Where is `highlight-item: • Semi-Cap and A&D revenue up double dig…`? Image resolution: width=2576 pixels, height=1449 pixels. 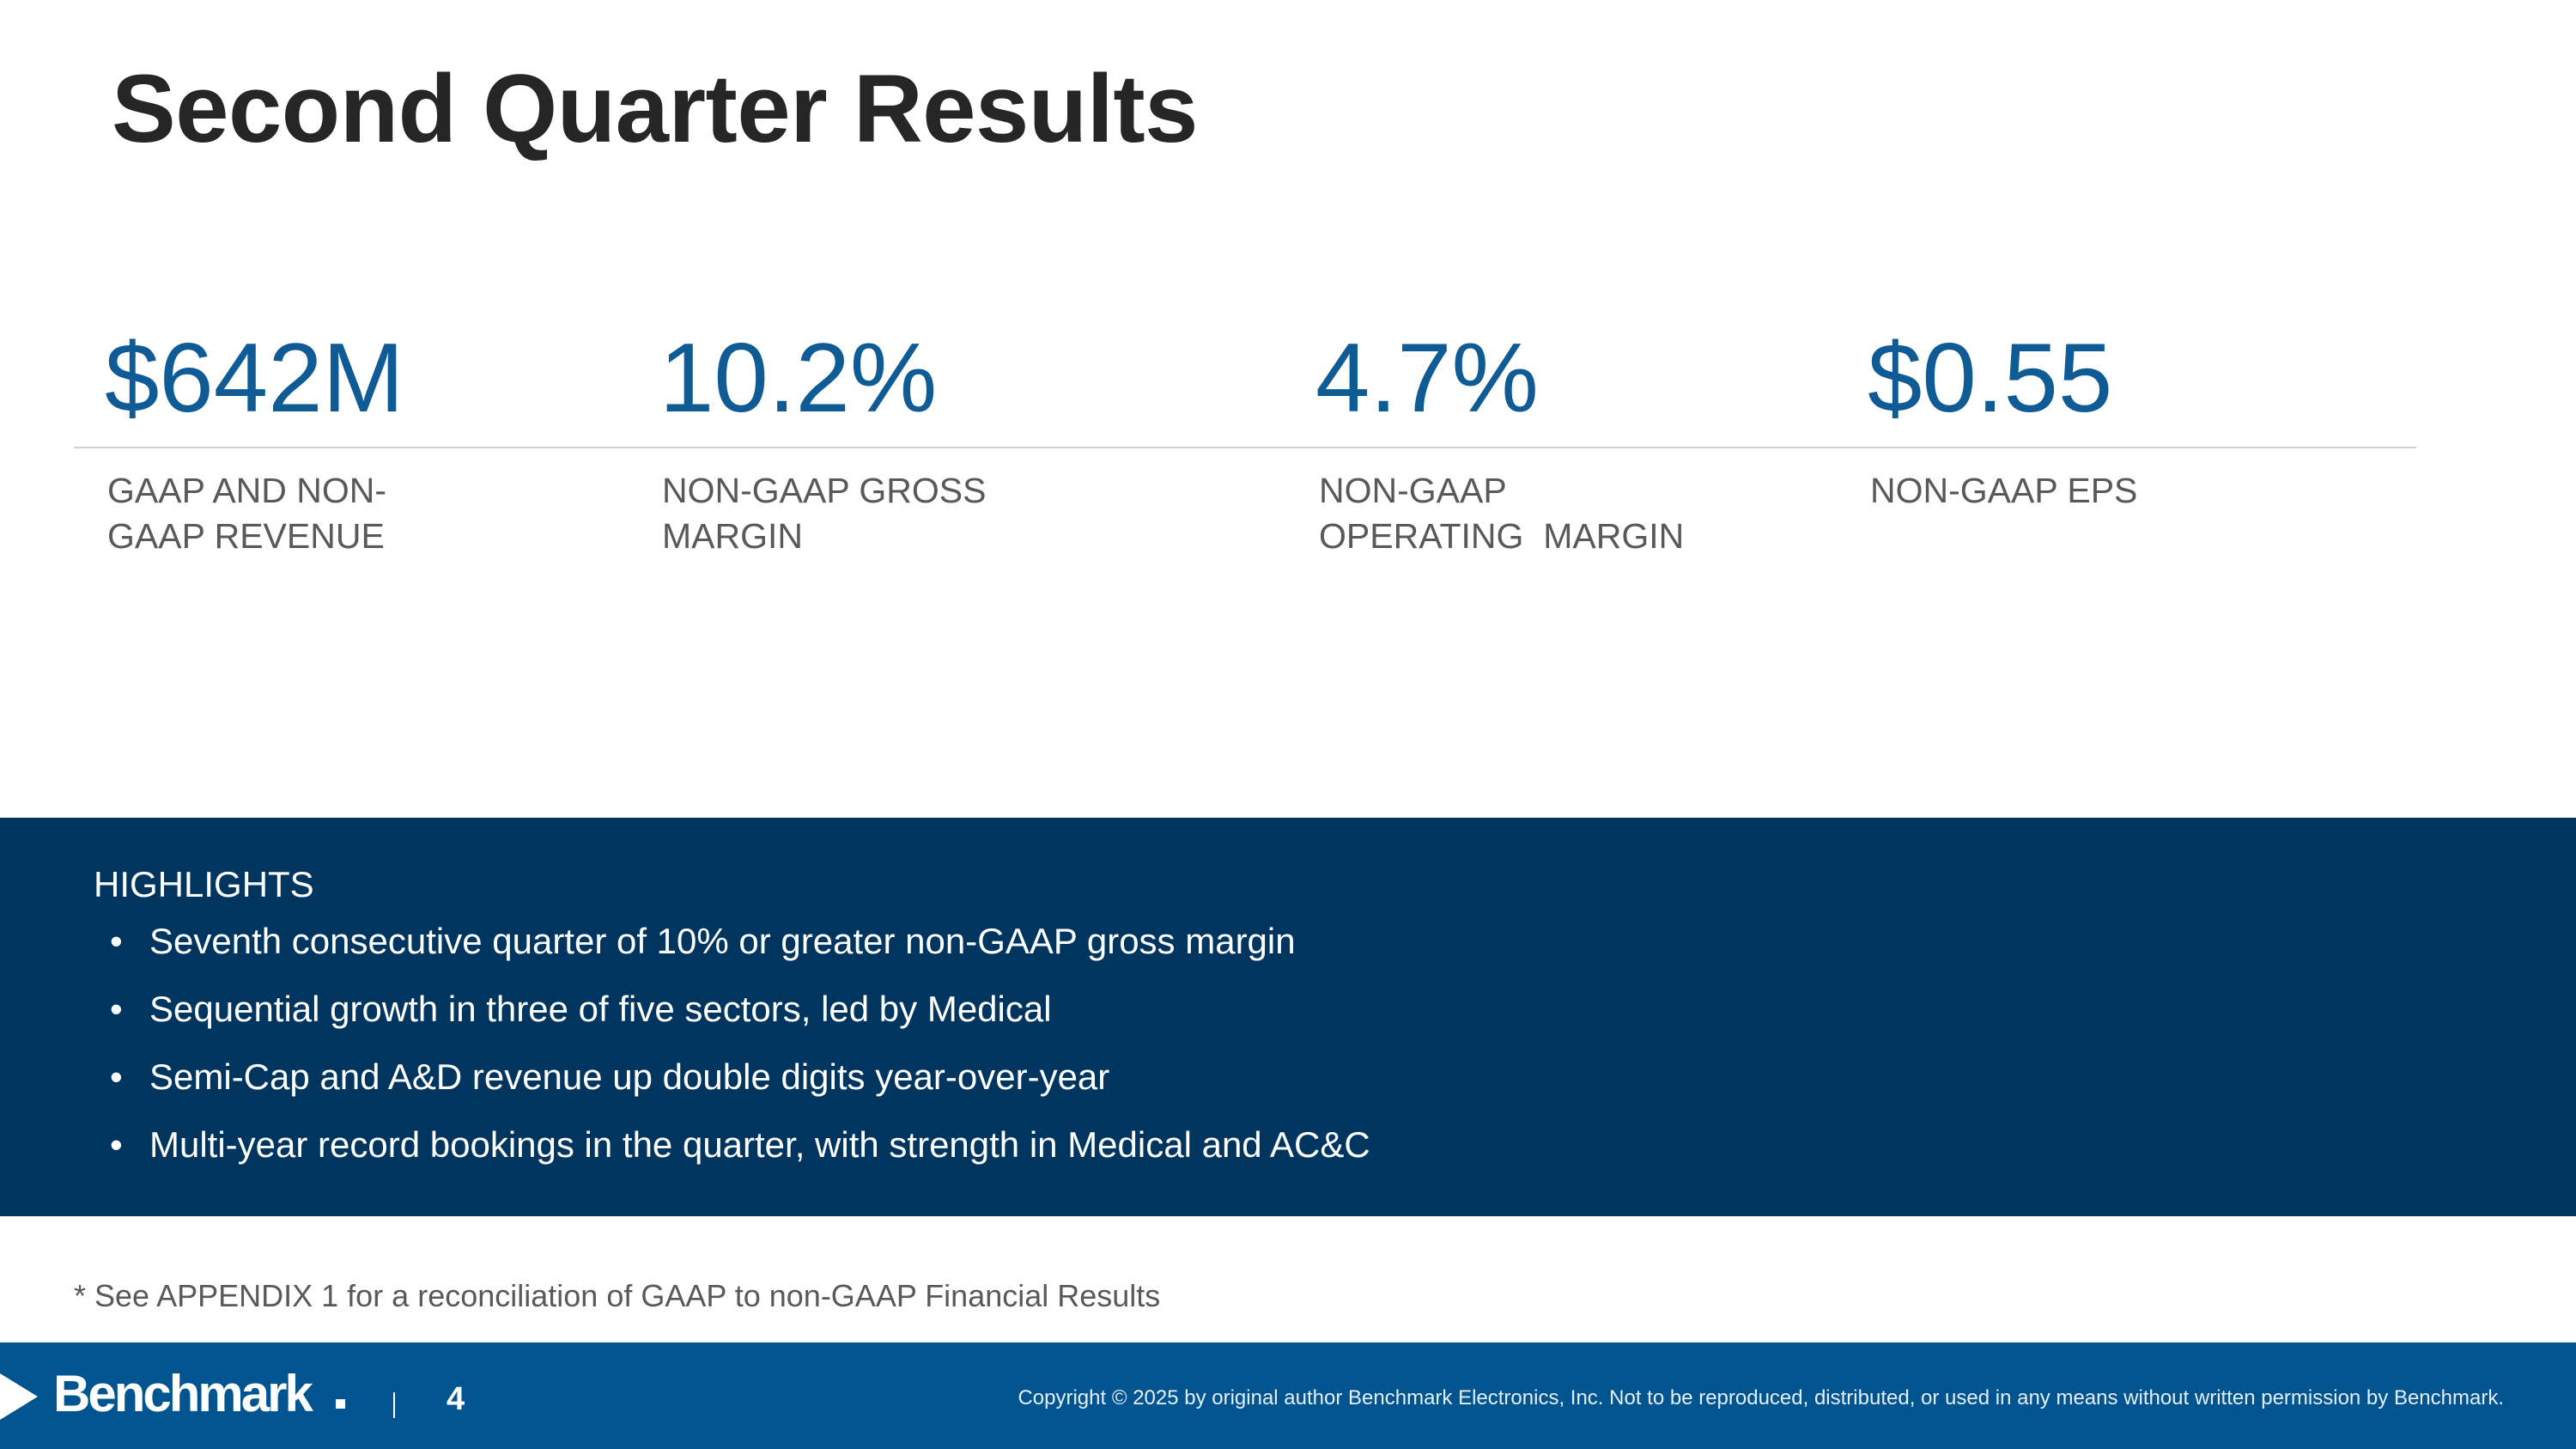
highlight-item: • Semi-Cap and A&D revenue up double dig… is located at coordinates (740, 1090).